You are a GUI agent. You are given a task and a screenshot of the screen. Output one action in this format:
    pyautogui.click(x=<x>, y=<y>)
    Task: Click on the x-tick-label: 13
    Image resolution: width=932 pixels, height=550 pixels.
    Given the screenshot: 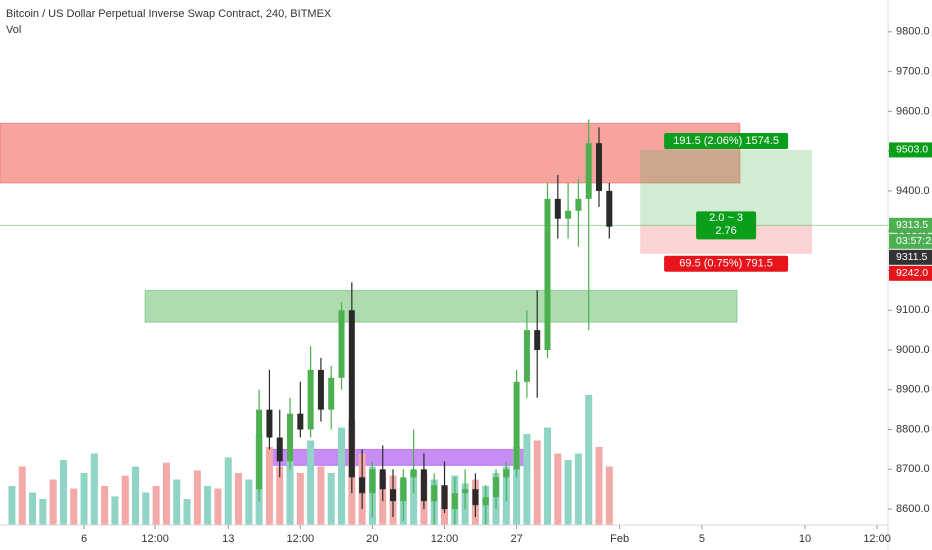 What is the action you would take?
    pyautogui.click(x=228, y=539)
    